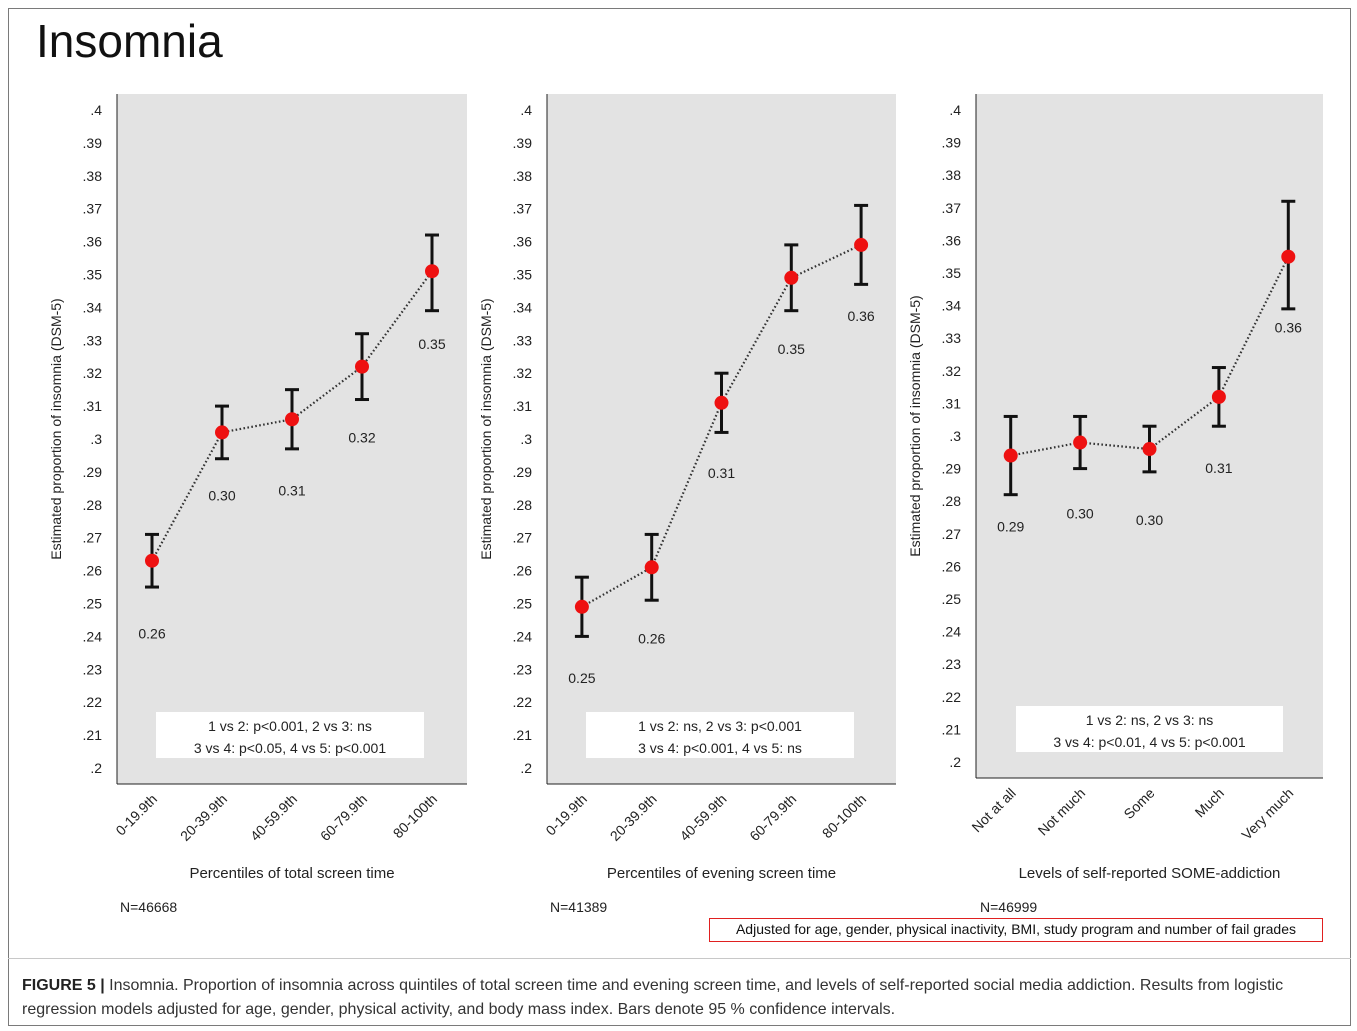 This screenshot has width=1357, height=1031. What do you see at coordinates (290, 726) in the screenshot?
I see `annotation-line: 1 vs 2: p<0.001, 2 vs 3: ns` at bounding box center [290, 726].